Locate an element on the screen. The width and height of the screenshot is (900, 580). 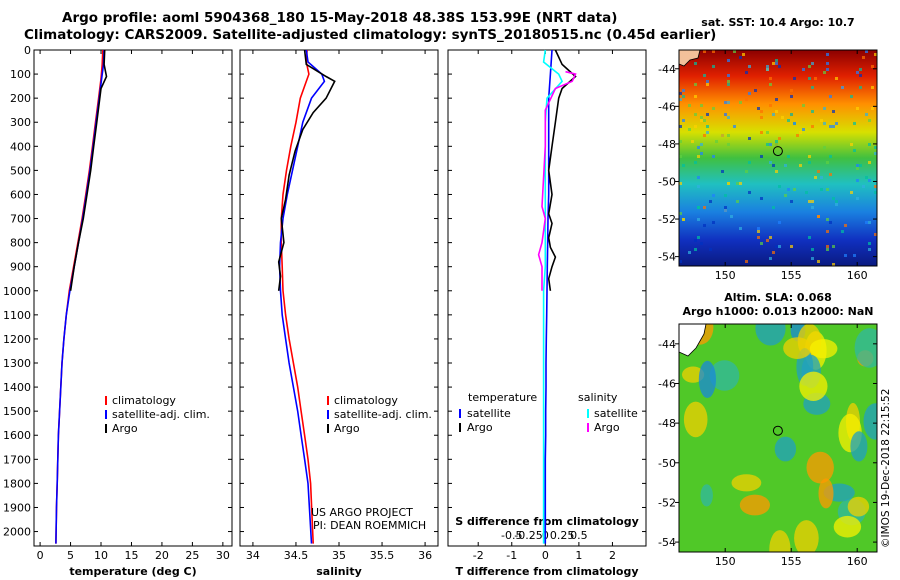
map-ytick-label: -54 is located at coordinates (667, 542).